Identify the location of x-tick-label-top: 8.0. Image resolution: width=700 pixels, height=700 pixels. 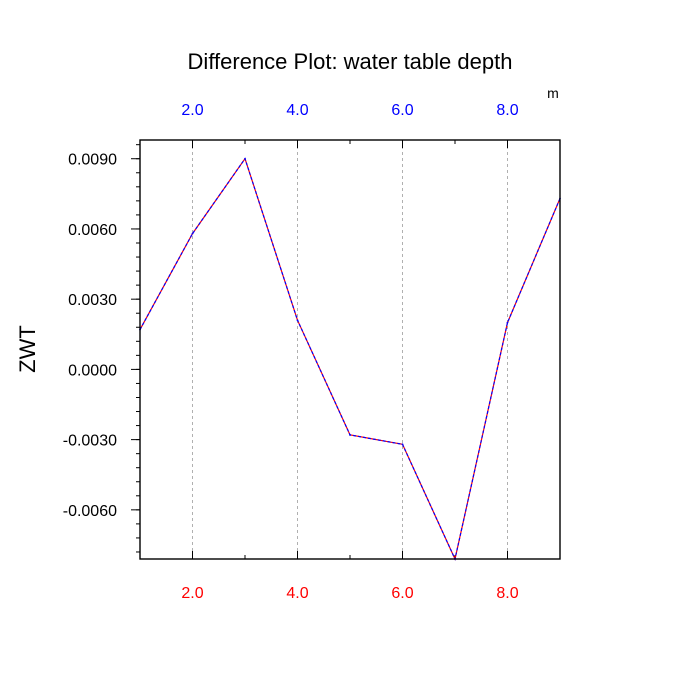
(507, 110).